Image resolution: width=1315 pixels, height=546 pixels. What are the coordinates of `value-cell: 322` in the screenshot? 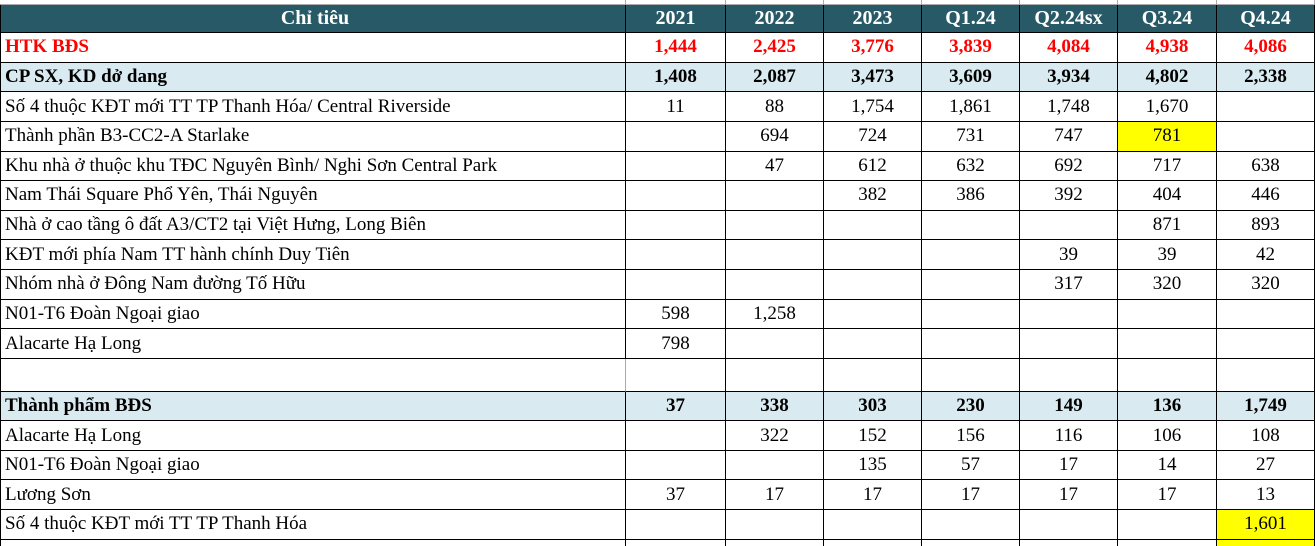 It's located at (775, 436).